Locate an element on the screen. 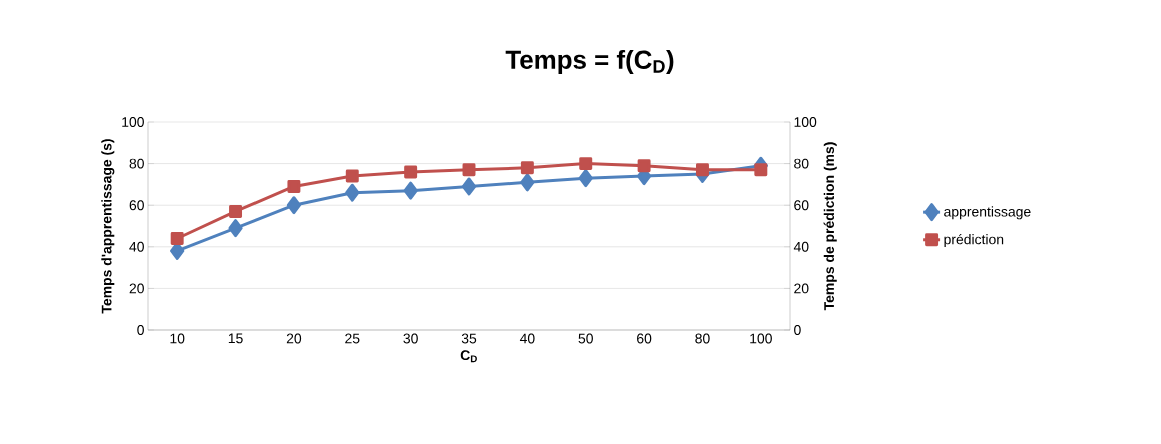 This screenshot has height=444, width=1161. y2-tick-label: 60 is located at coordinates (801, 205).